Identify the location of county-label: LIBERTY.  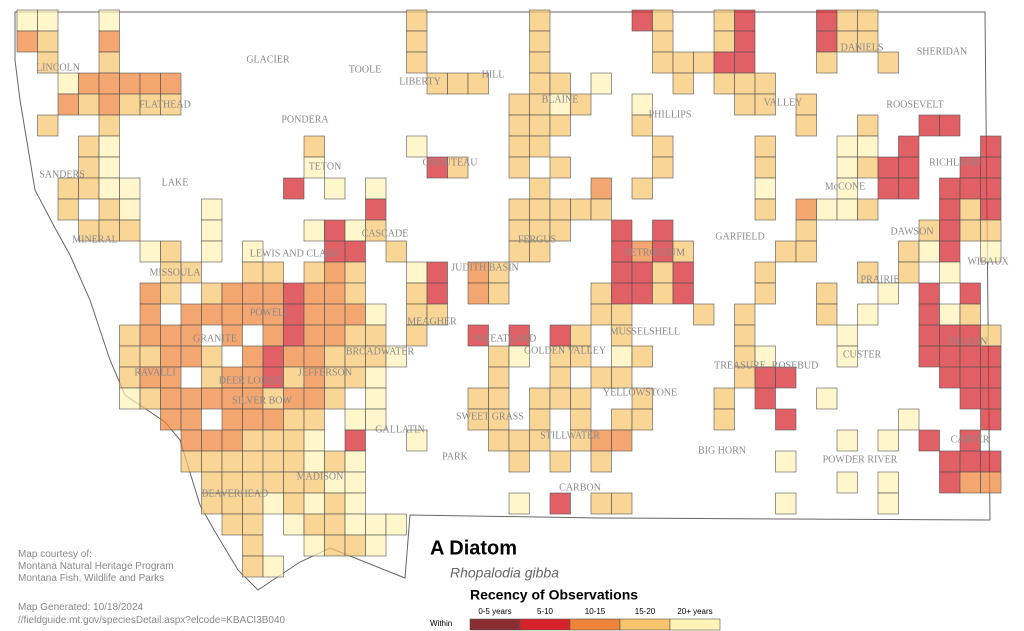
(420, 81).